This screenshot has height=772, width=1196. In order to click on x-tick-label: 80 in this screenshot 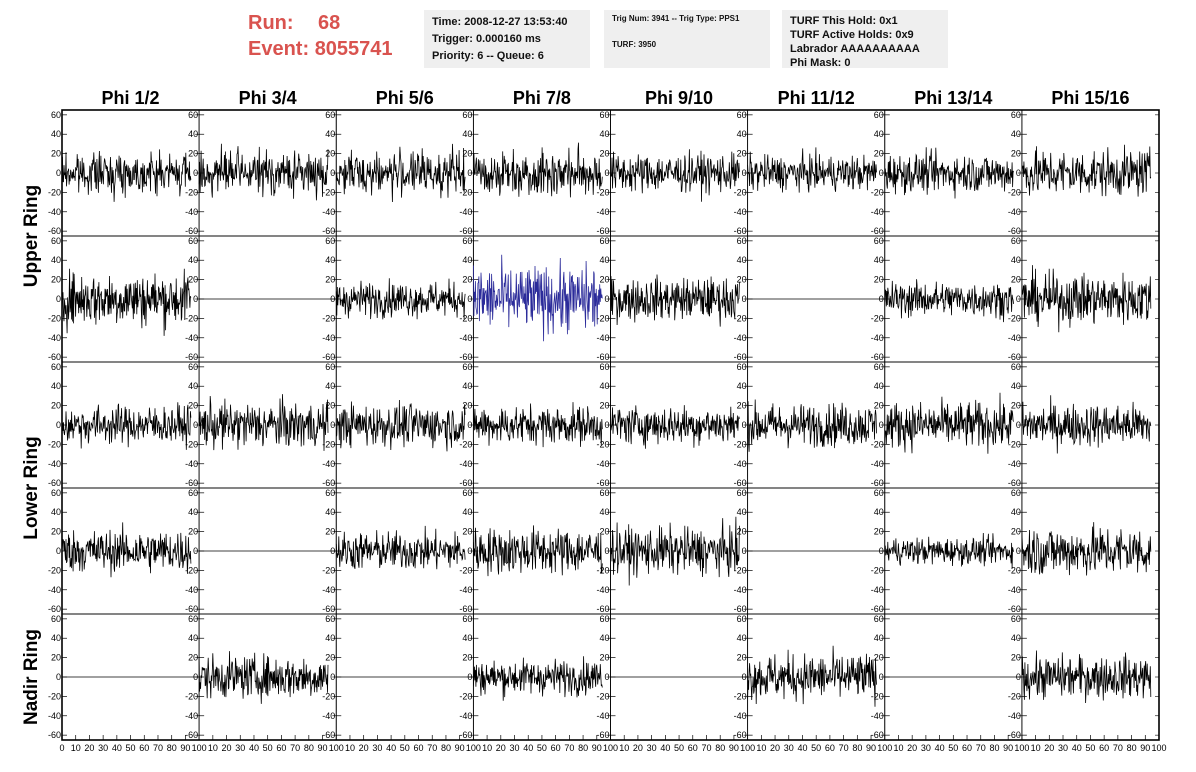, I will do `click(720, 748)`.